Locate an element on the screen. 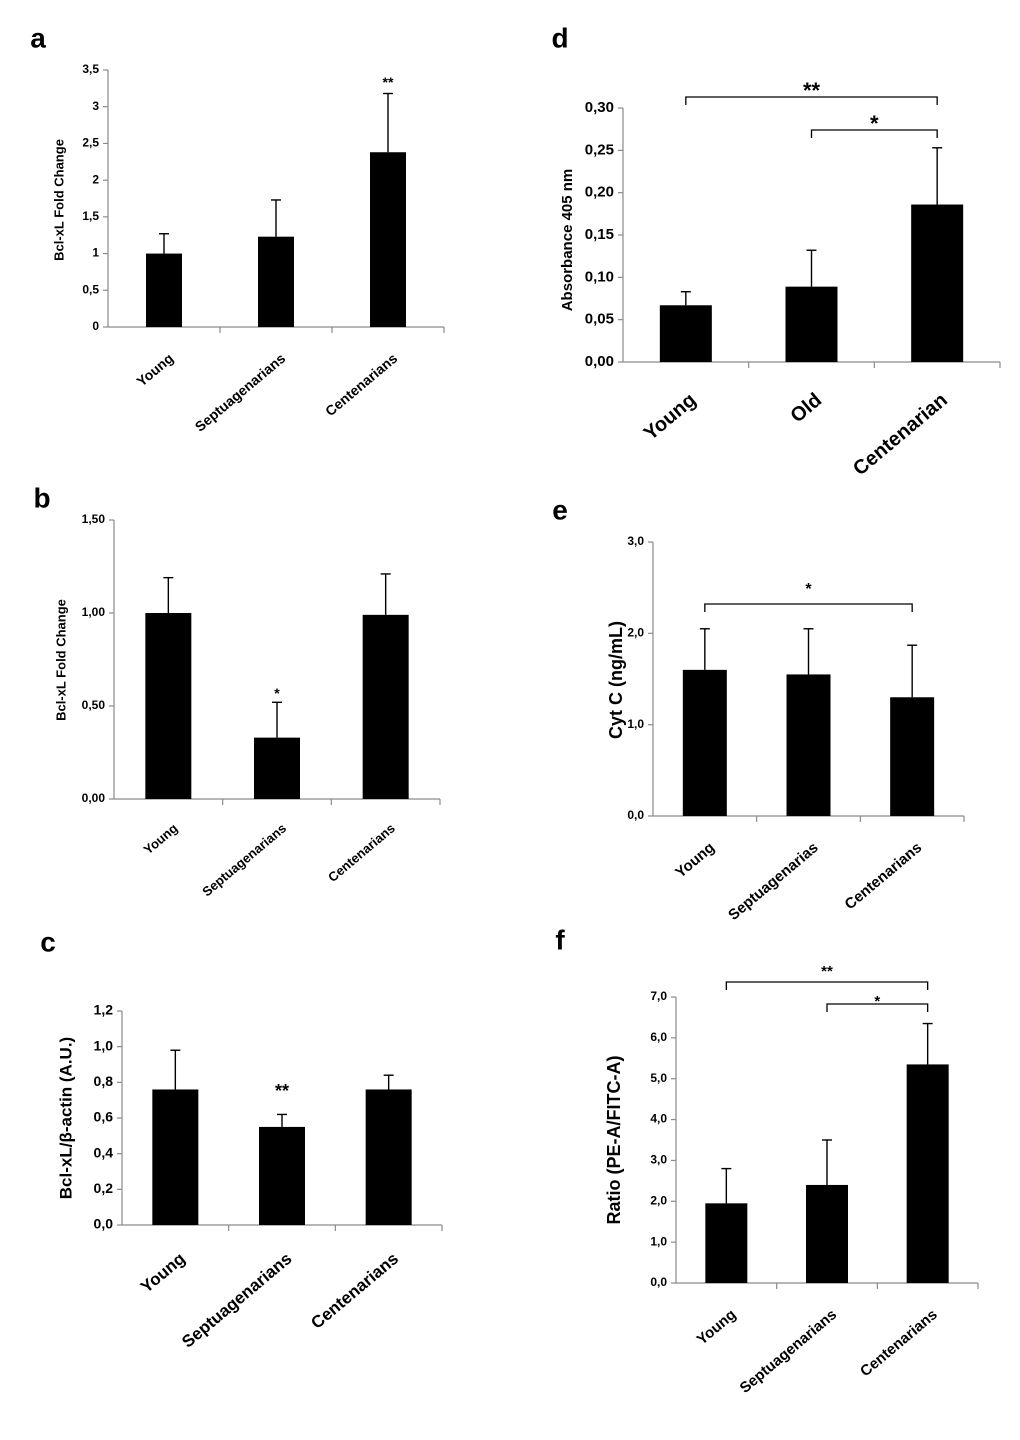 The width and height of the screenshot is (1020, 1440). y-tick-label: 4,0 is located at coordinates (658, 1119).